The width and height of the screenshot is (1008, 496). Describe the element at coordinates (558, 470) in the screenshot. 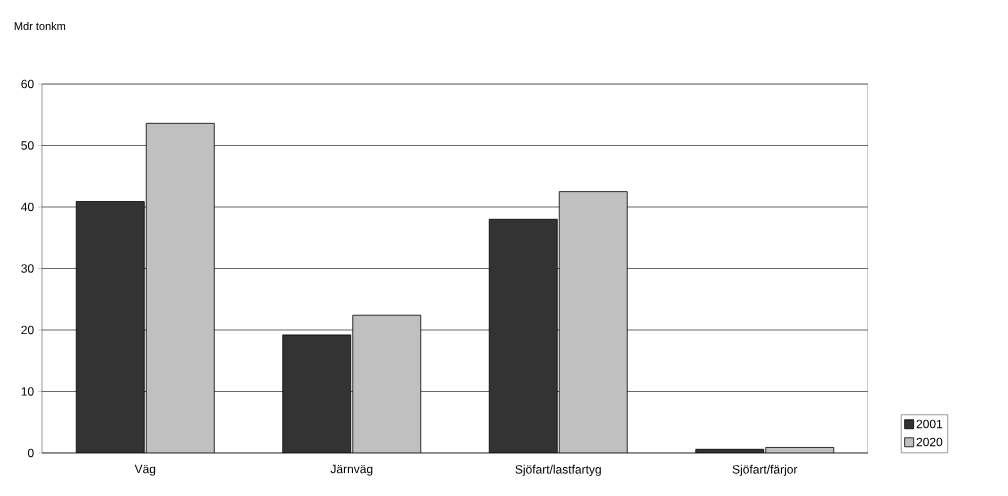

I see `x-tick-label: Sjöfart/lastfartyg` at that location.